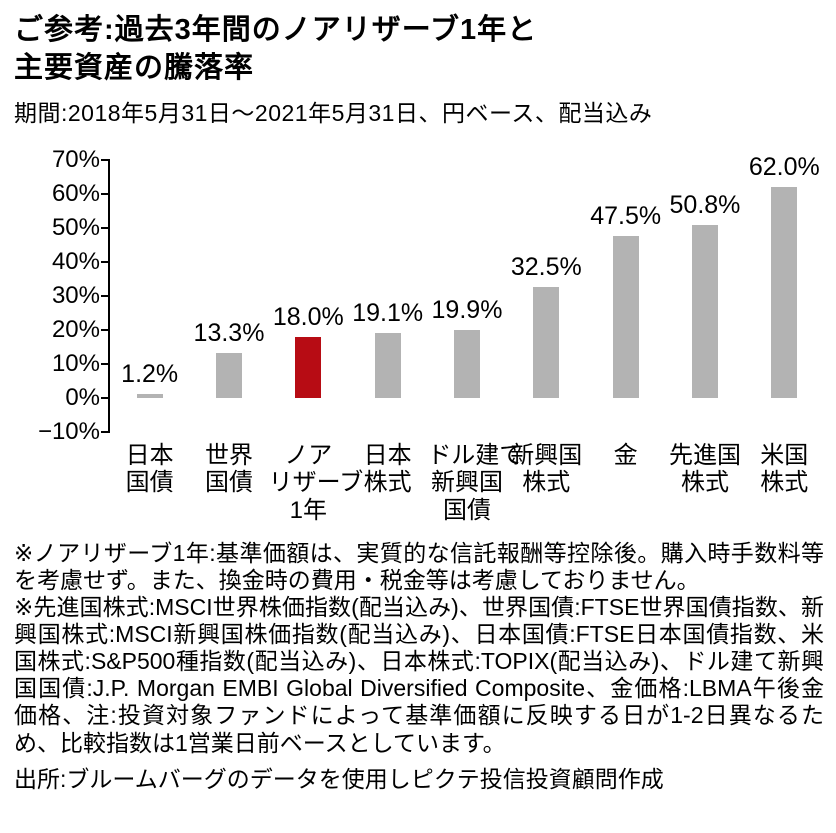 This screenshot has height=833, width=836. Describe the element at coordinates (75, 262) in the screenshot. I see `y-tick-label: 40%` at that location.